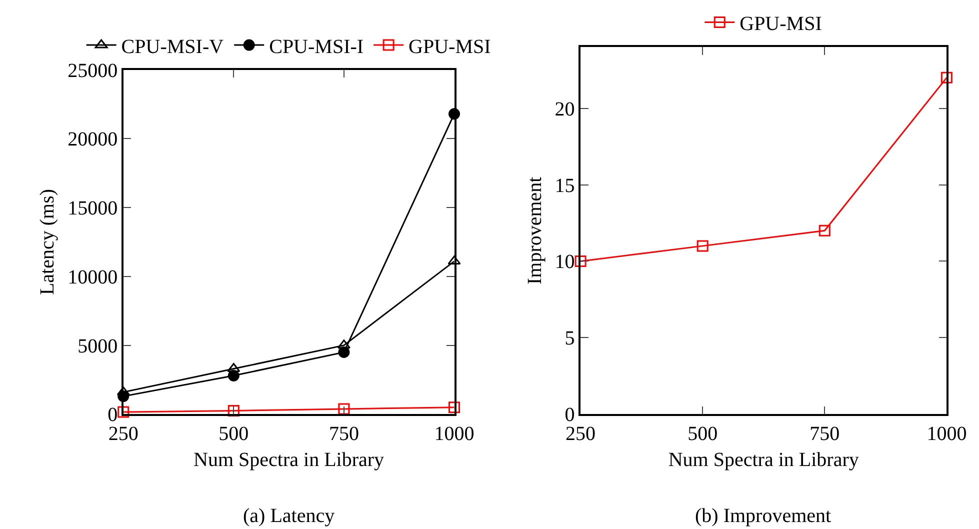  I want to click on text: (b) Improvement, so click(763, 516).